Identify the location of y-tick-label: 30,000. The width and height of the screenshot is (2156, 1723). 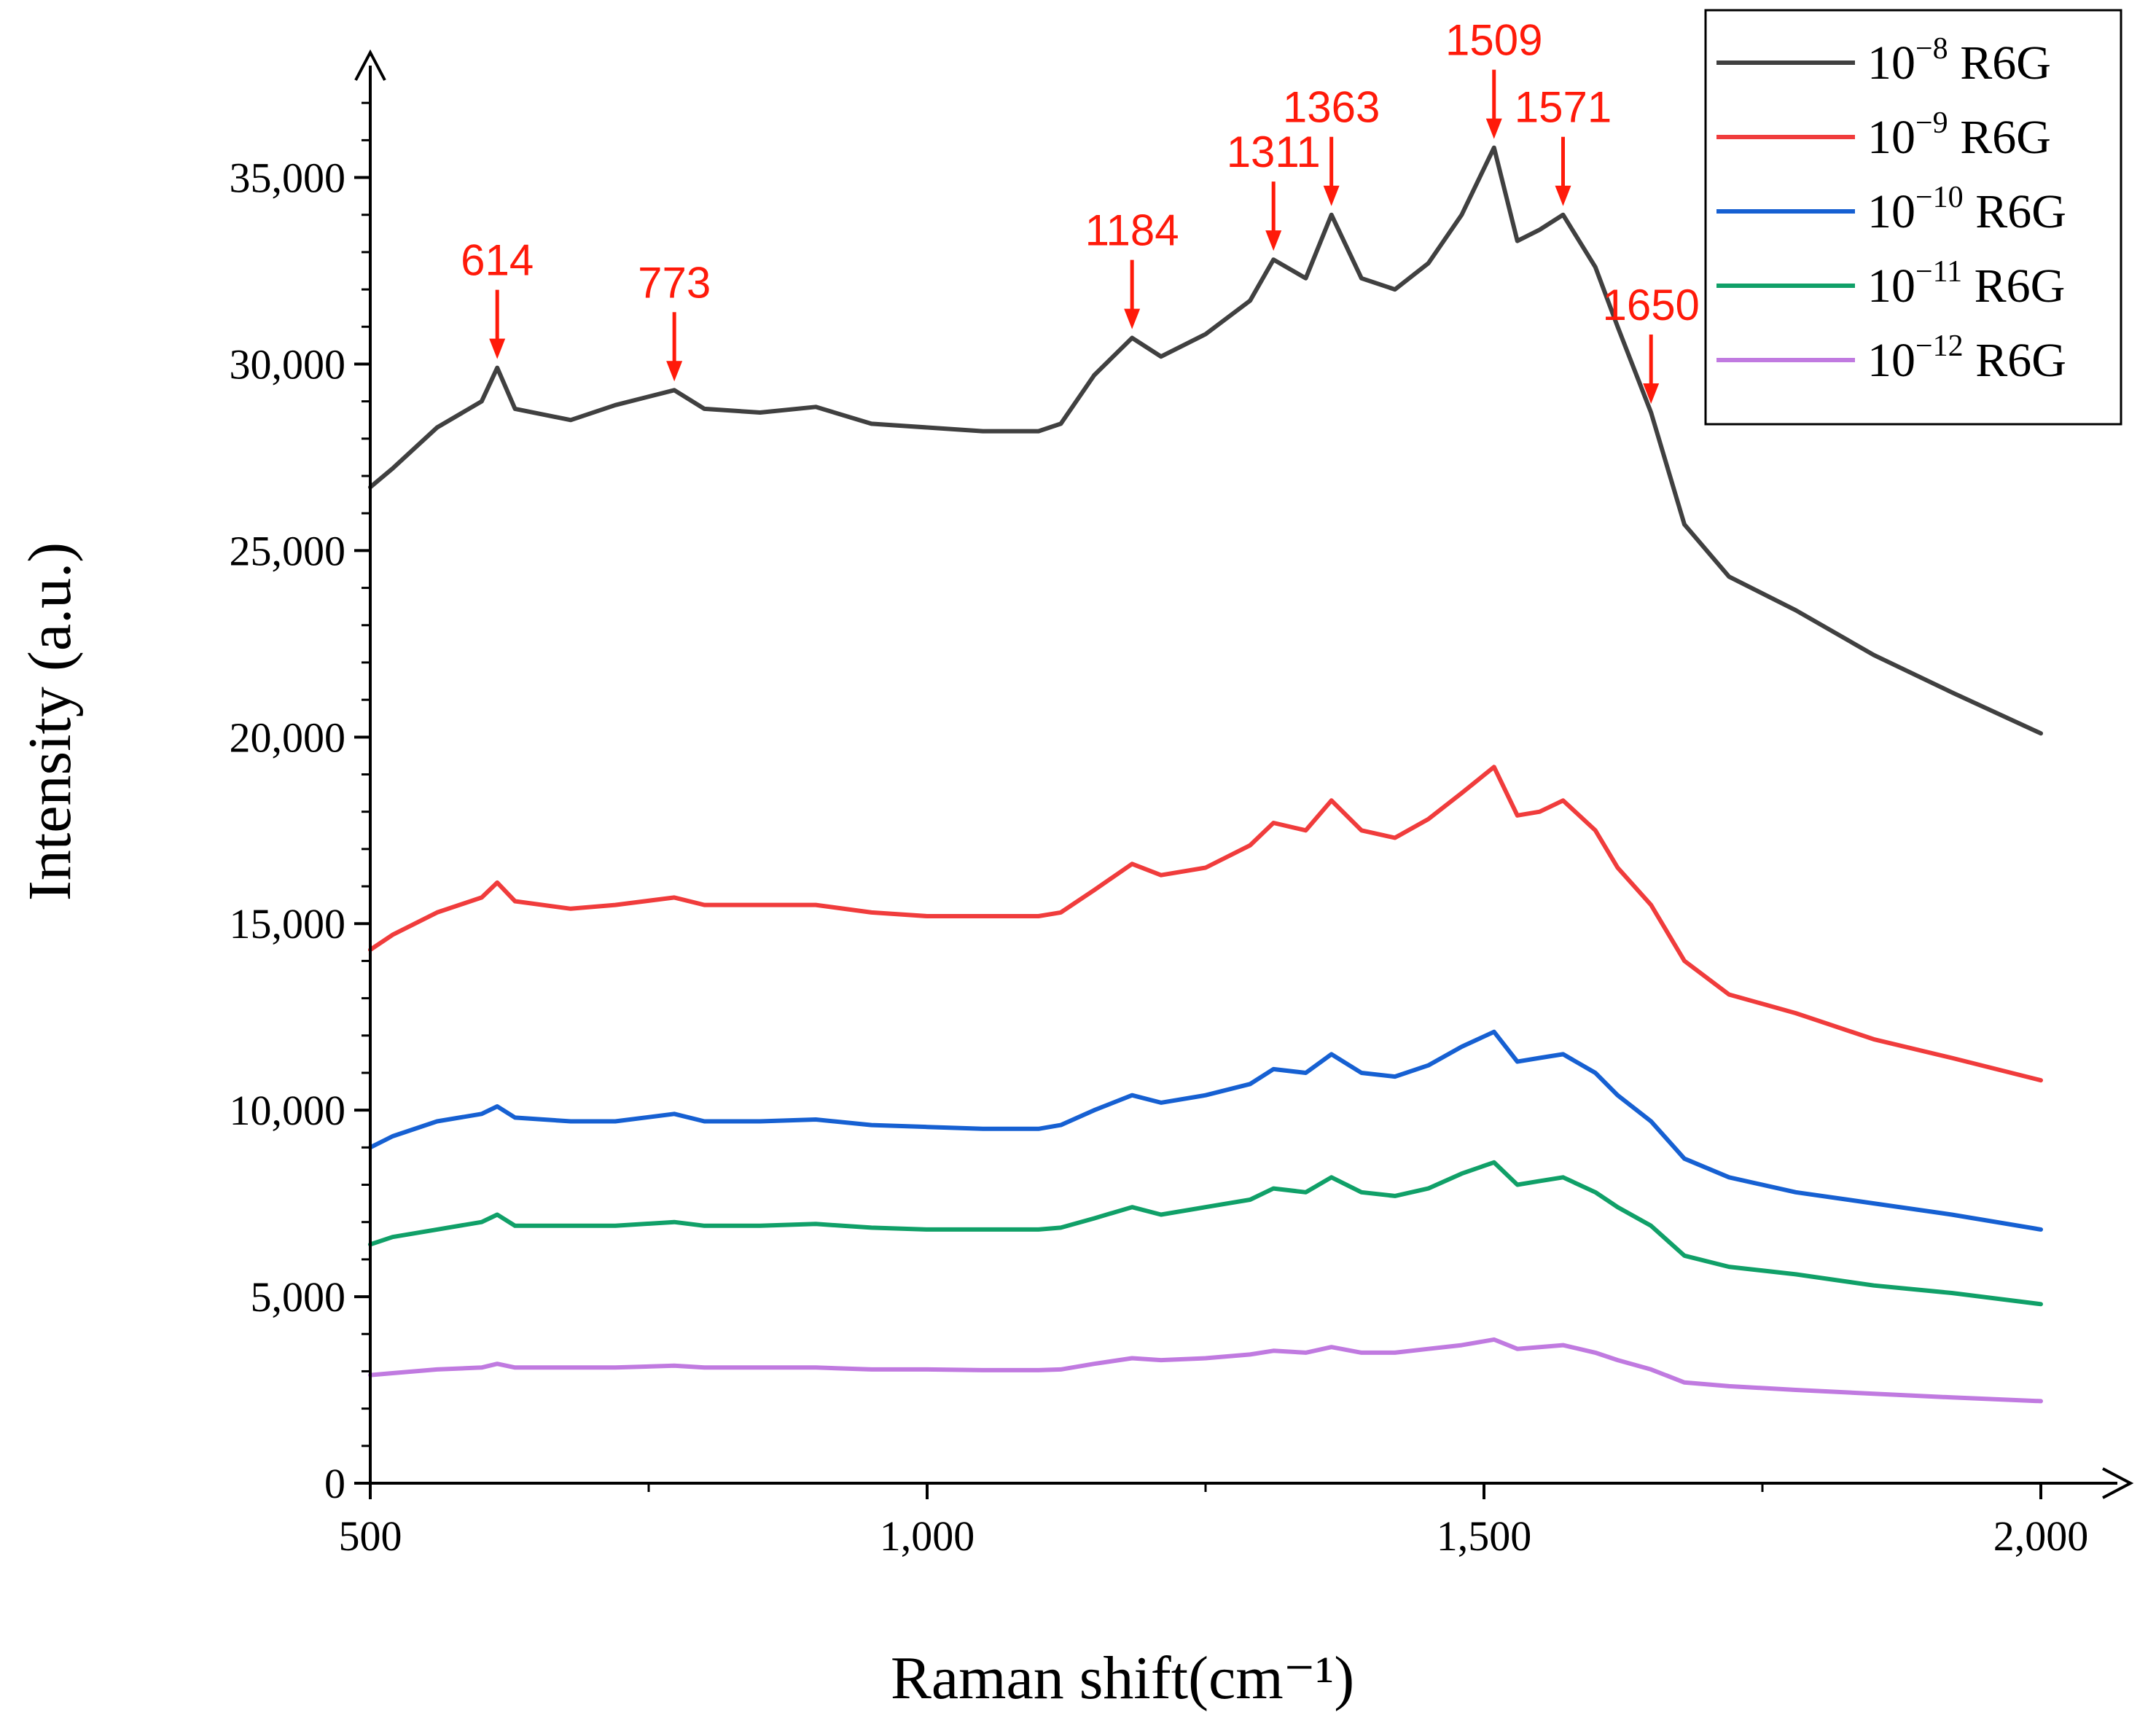
(288, 364).